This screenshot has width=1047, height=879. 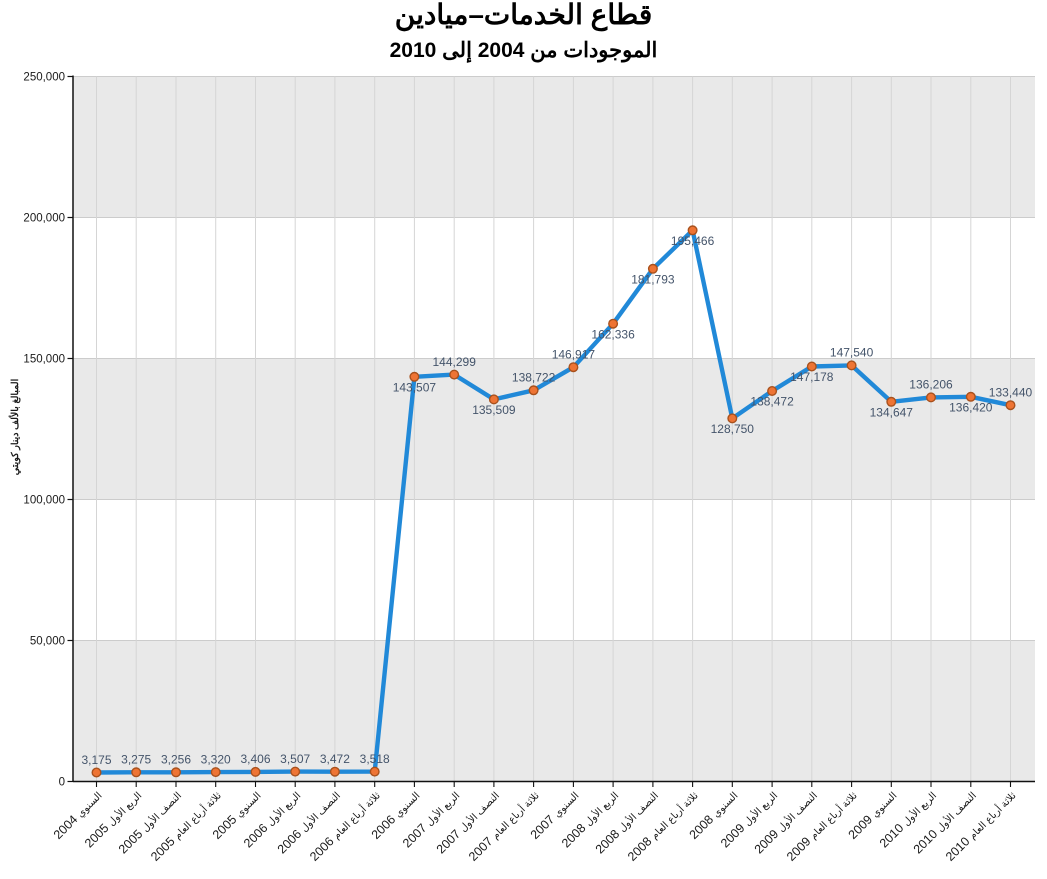 I want to click on svg-text: 136,420, so click(x=971, y=407).